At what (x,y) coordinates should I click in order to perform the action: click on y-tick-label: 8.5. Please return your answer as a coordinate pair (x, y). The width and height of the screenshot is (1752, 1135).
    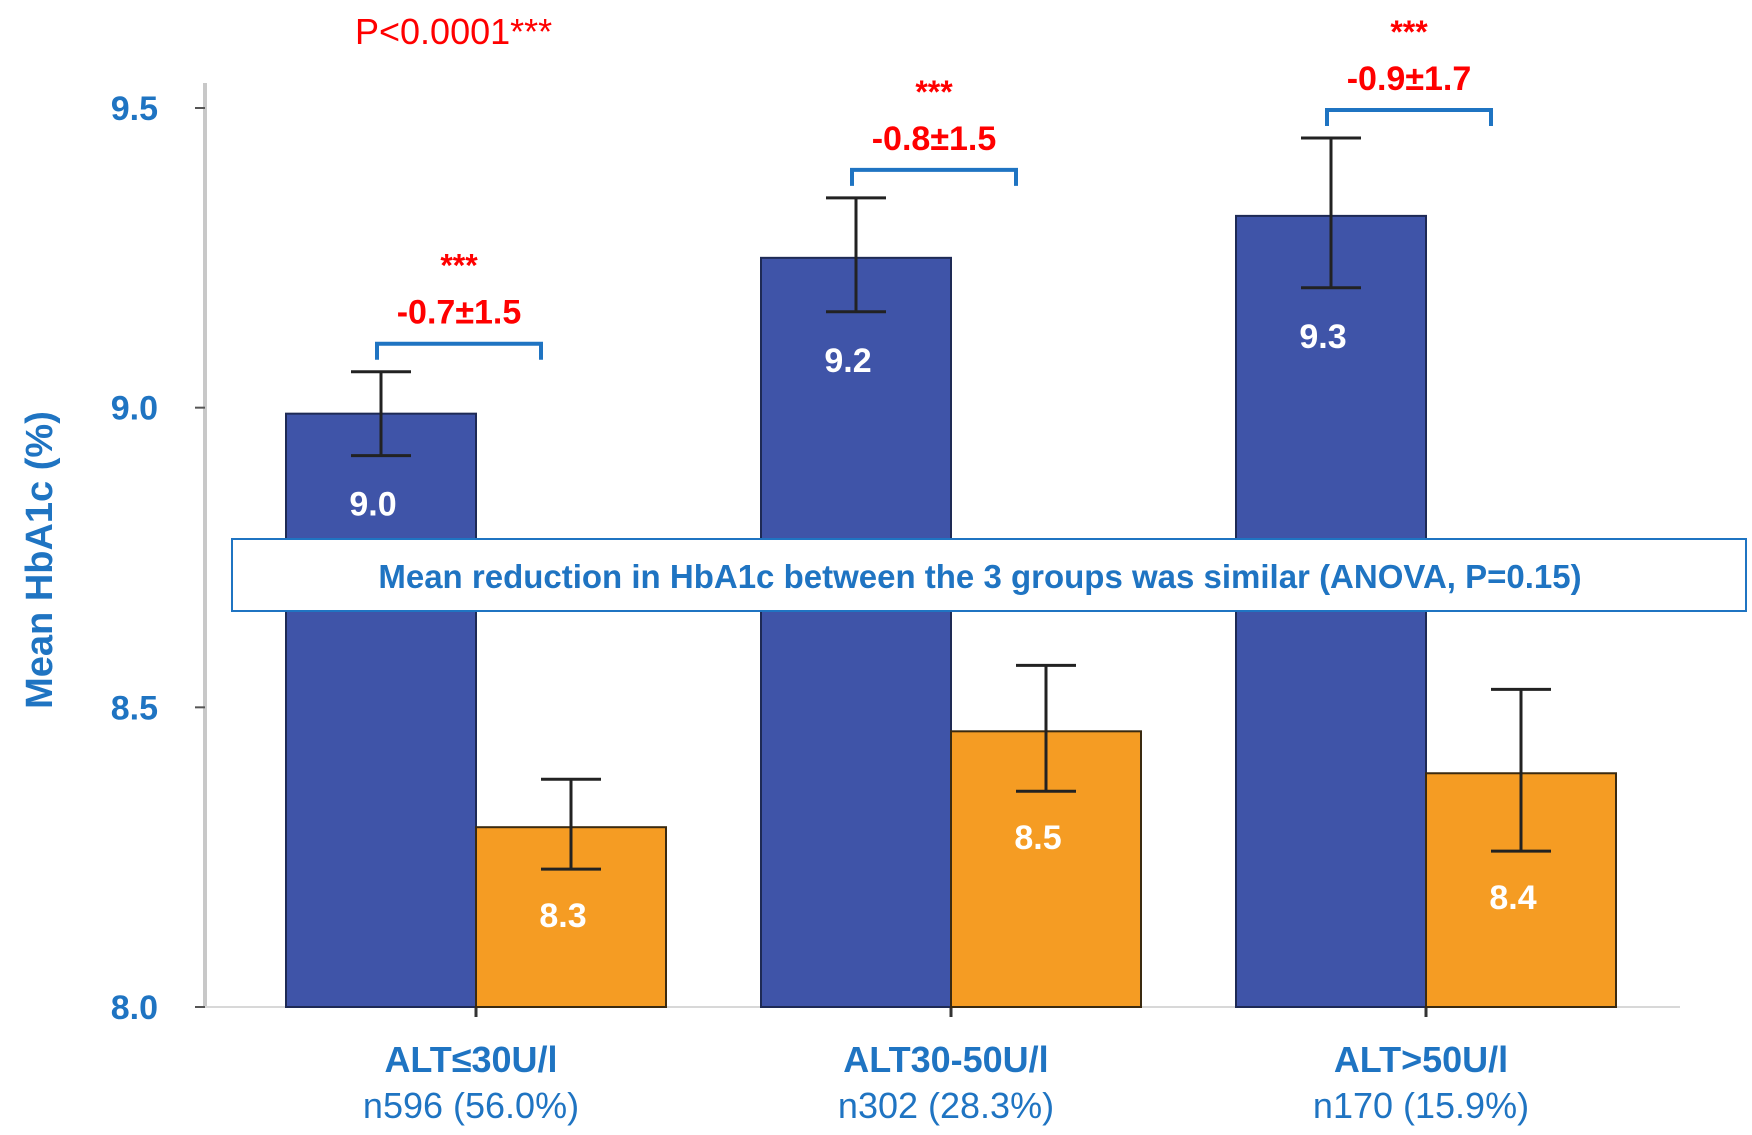
    Looking at the image, I should click on (134, 708).